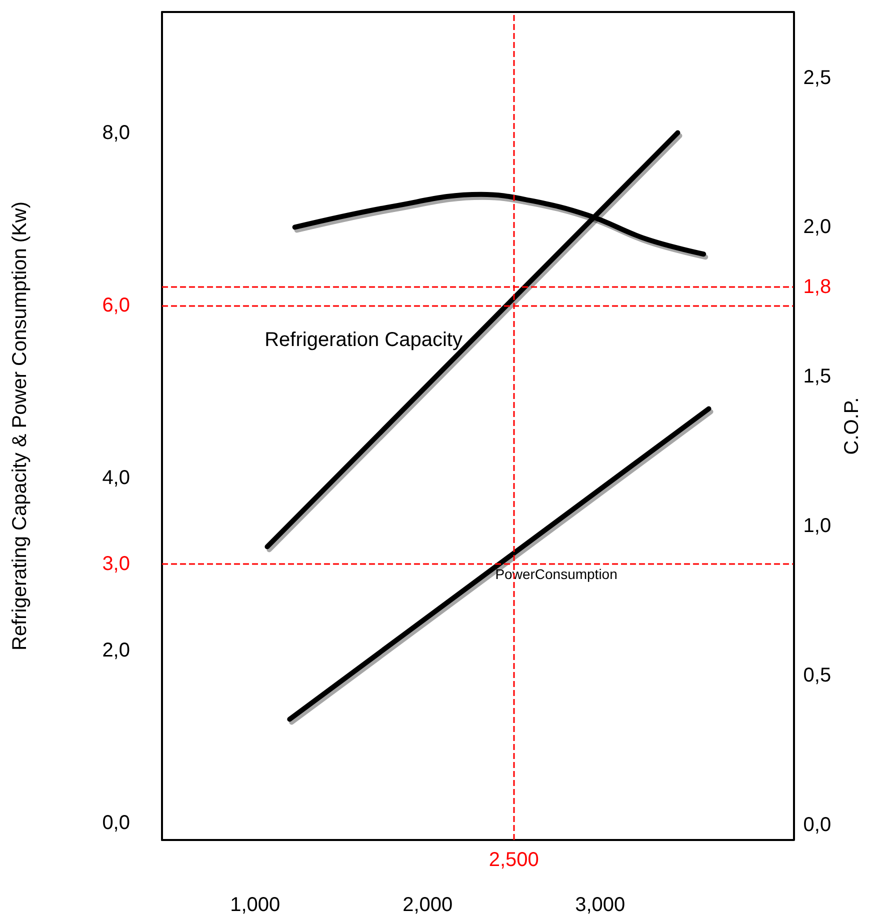 This screenshot has width=870, height=919. I want to click on y2-tick-label: 0,0, so click(817, 825).